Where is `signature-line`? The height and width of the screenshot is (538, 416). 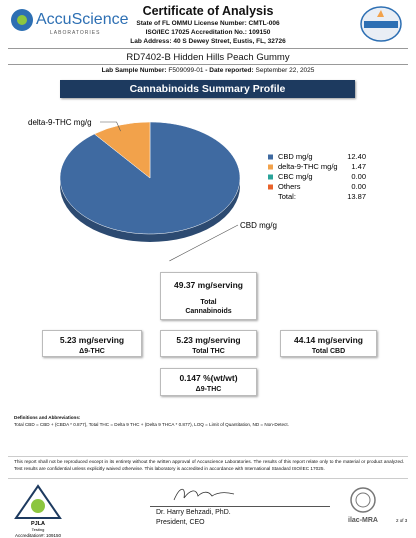 signature-line is located at coordinates (240, 506).